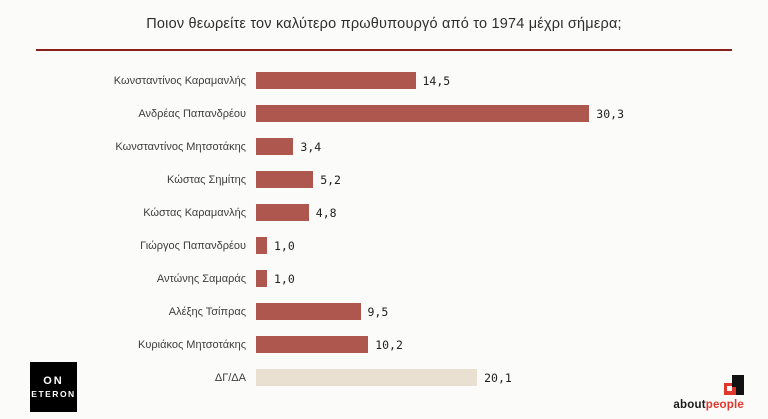 The height and width of the screenshot is (419, 768). Describe the element at coordinates (192, 113) in the screenshot. I see `category-label: Ανδρέας Παπανδρέου` at that location.